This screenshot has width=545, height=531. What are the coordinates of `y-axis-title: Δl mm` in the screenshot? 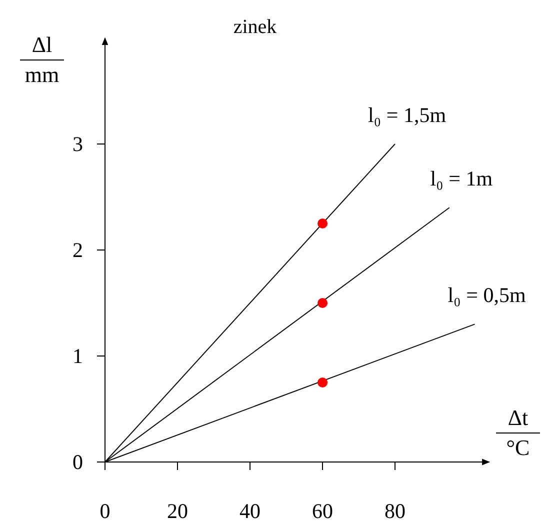 It's located at (42, 59).